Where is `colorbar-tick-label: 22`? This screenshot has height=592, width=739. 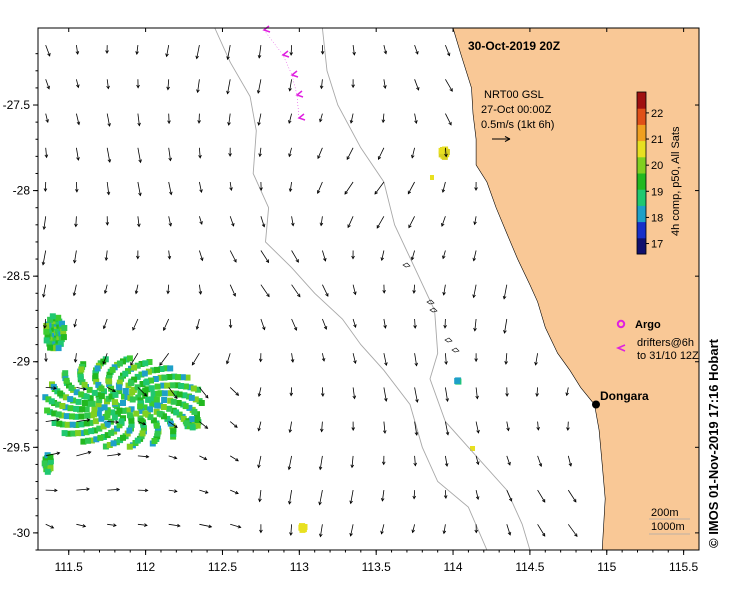
colorbar-tick-label: 22 is located at coordinates (657, 114).